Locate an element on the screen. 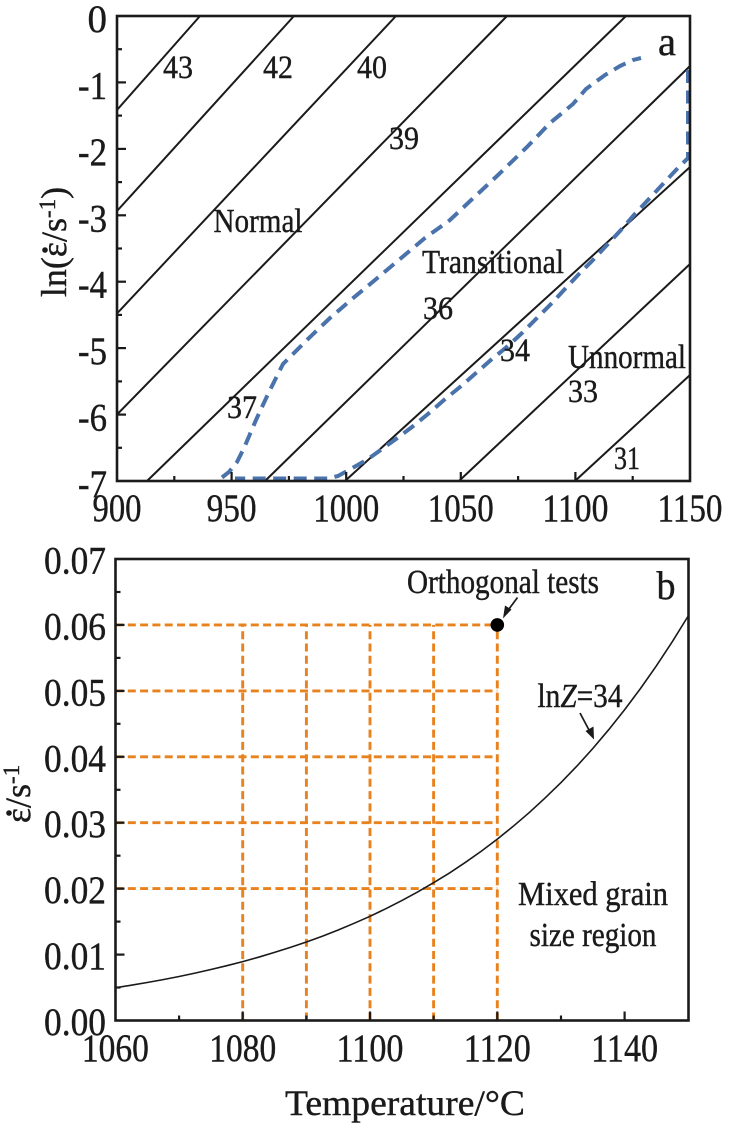 This screenshot has height=1140, width=741. svg-text: 33 is located at coordinates (583, 392).